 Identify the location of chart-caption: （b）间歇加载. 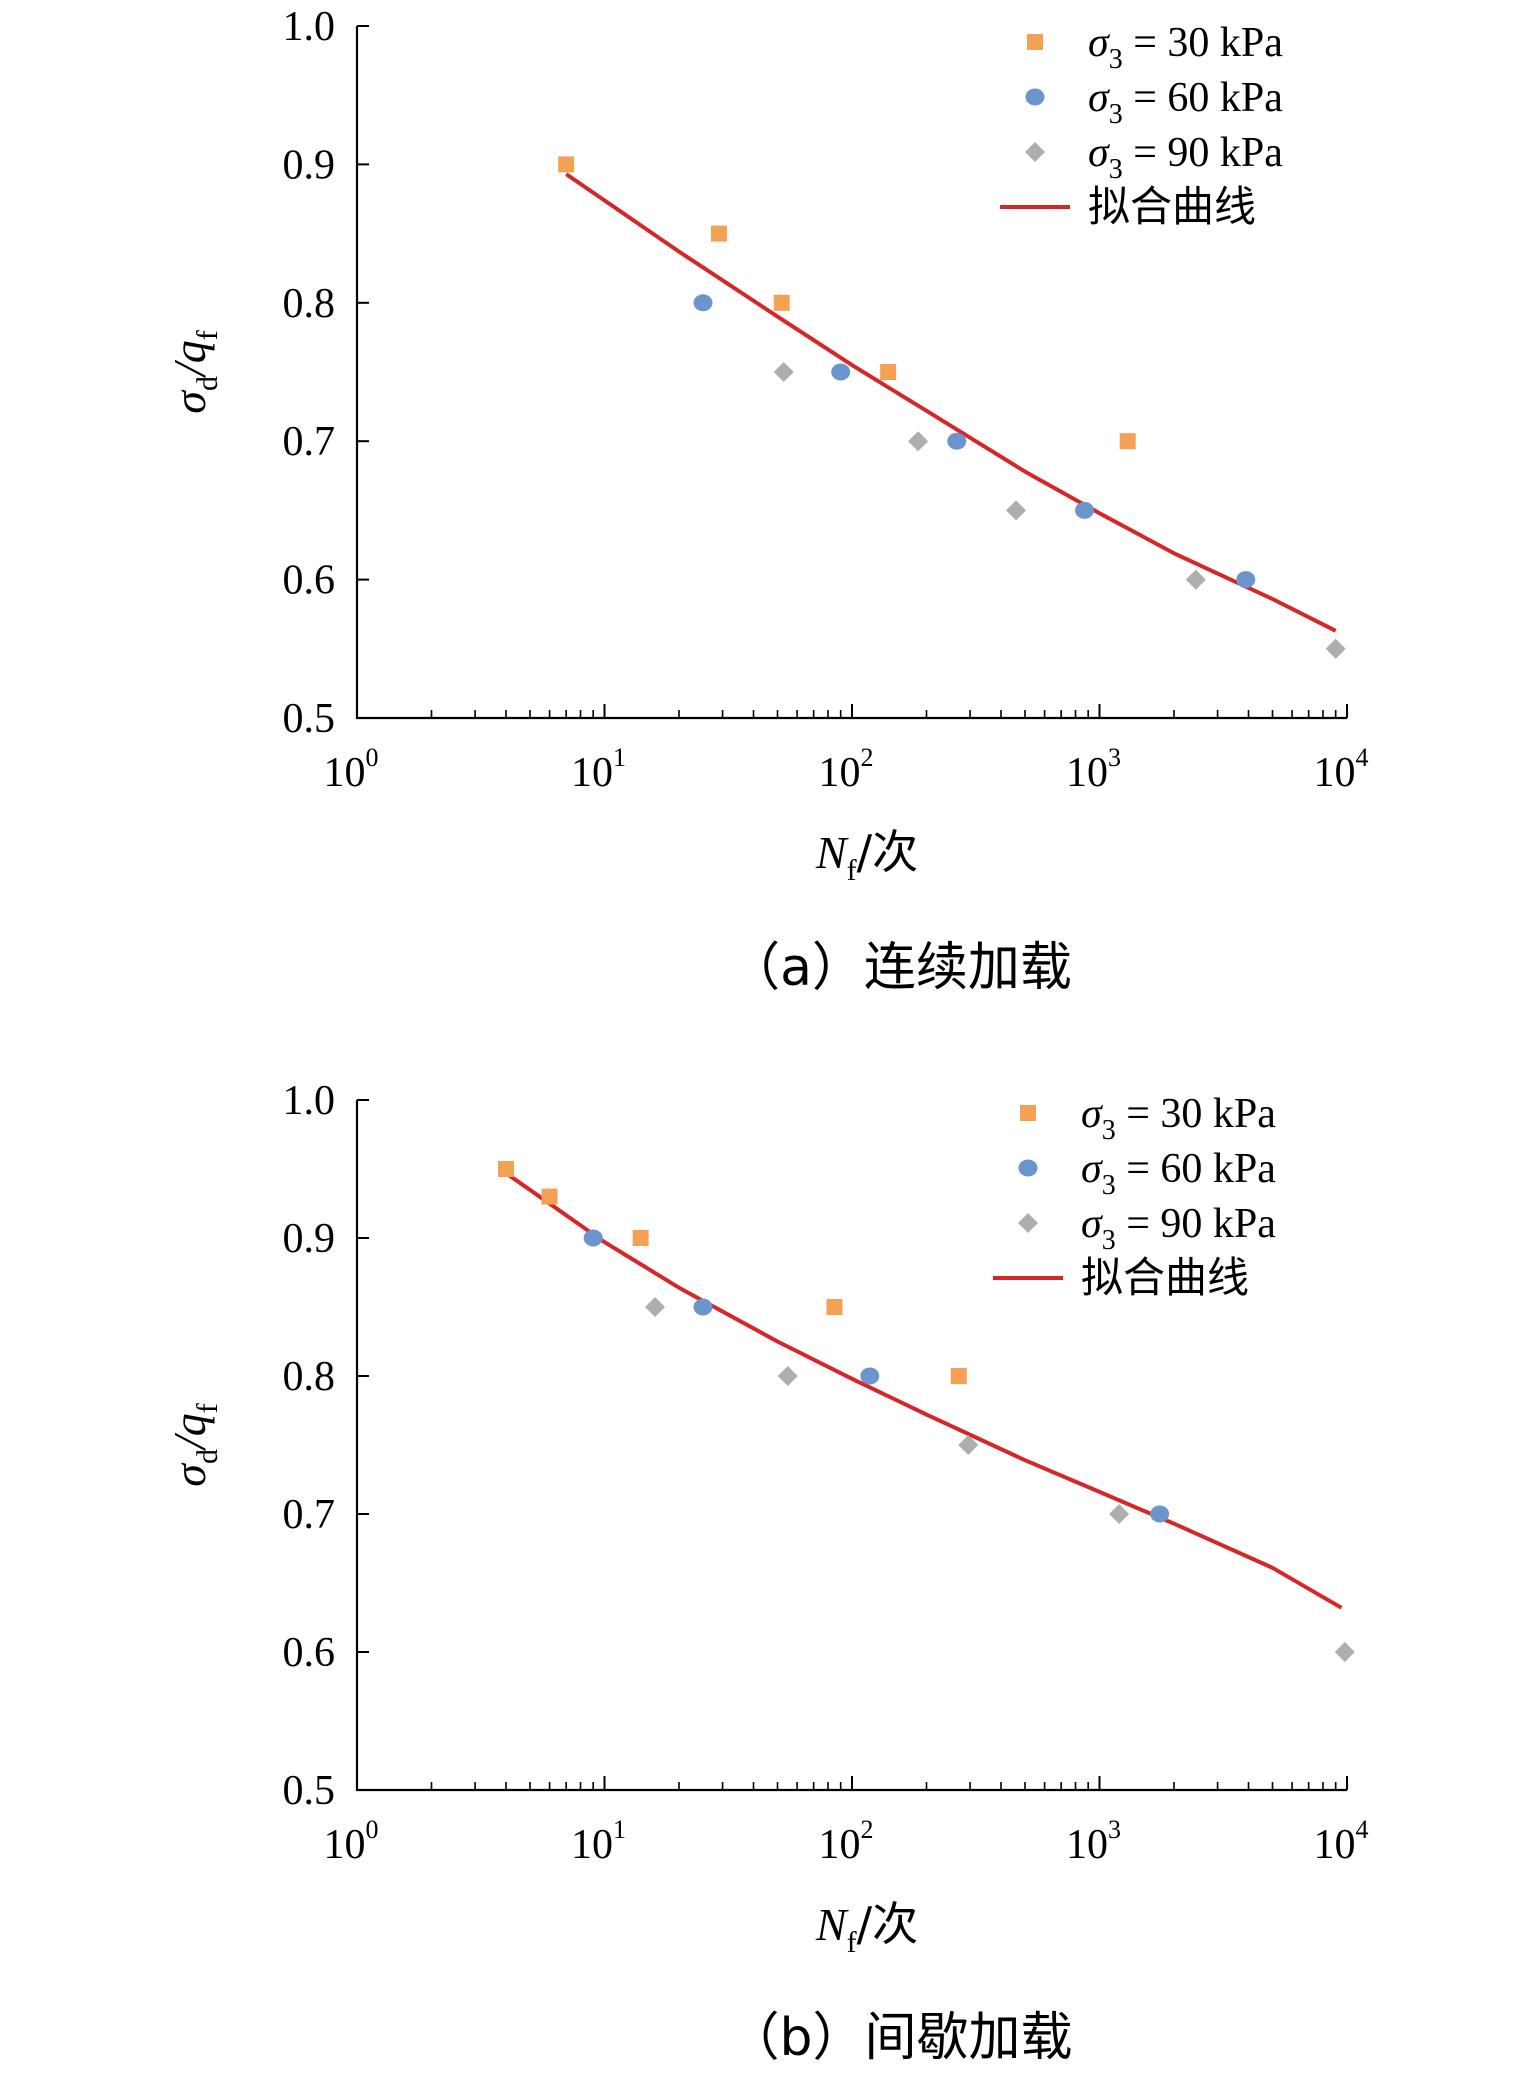
(899, 2038).